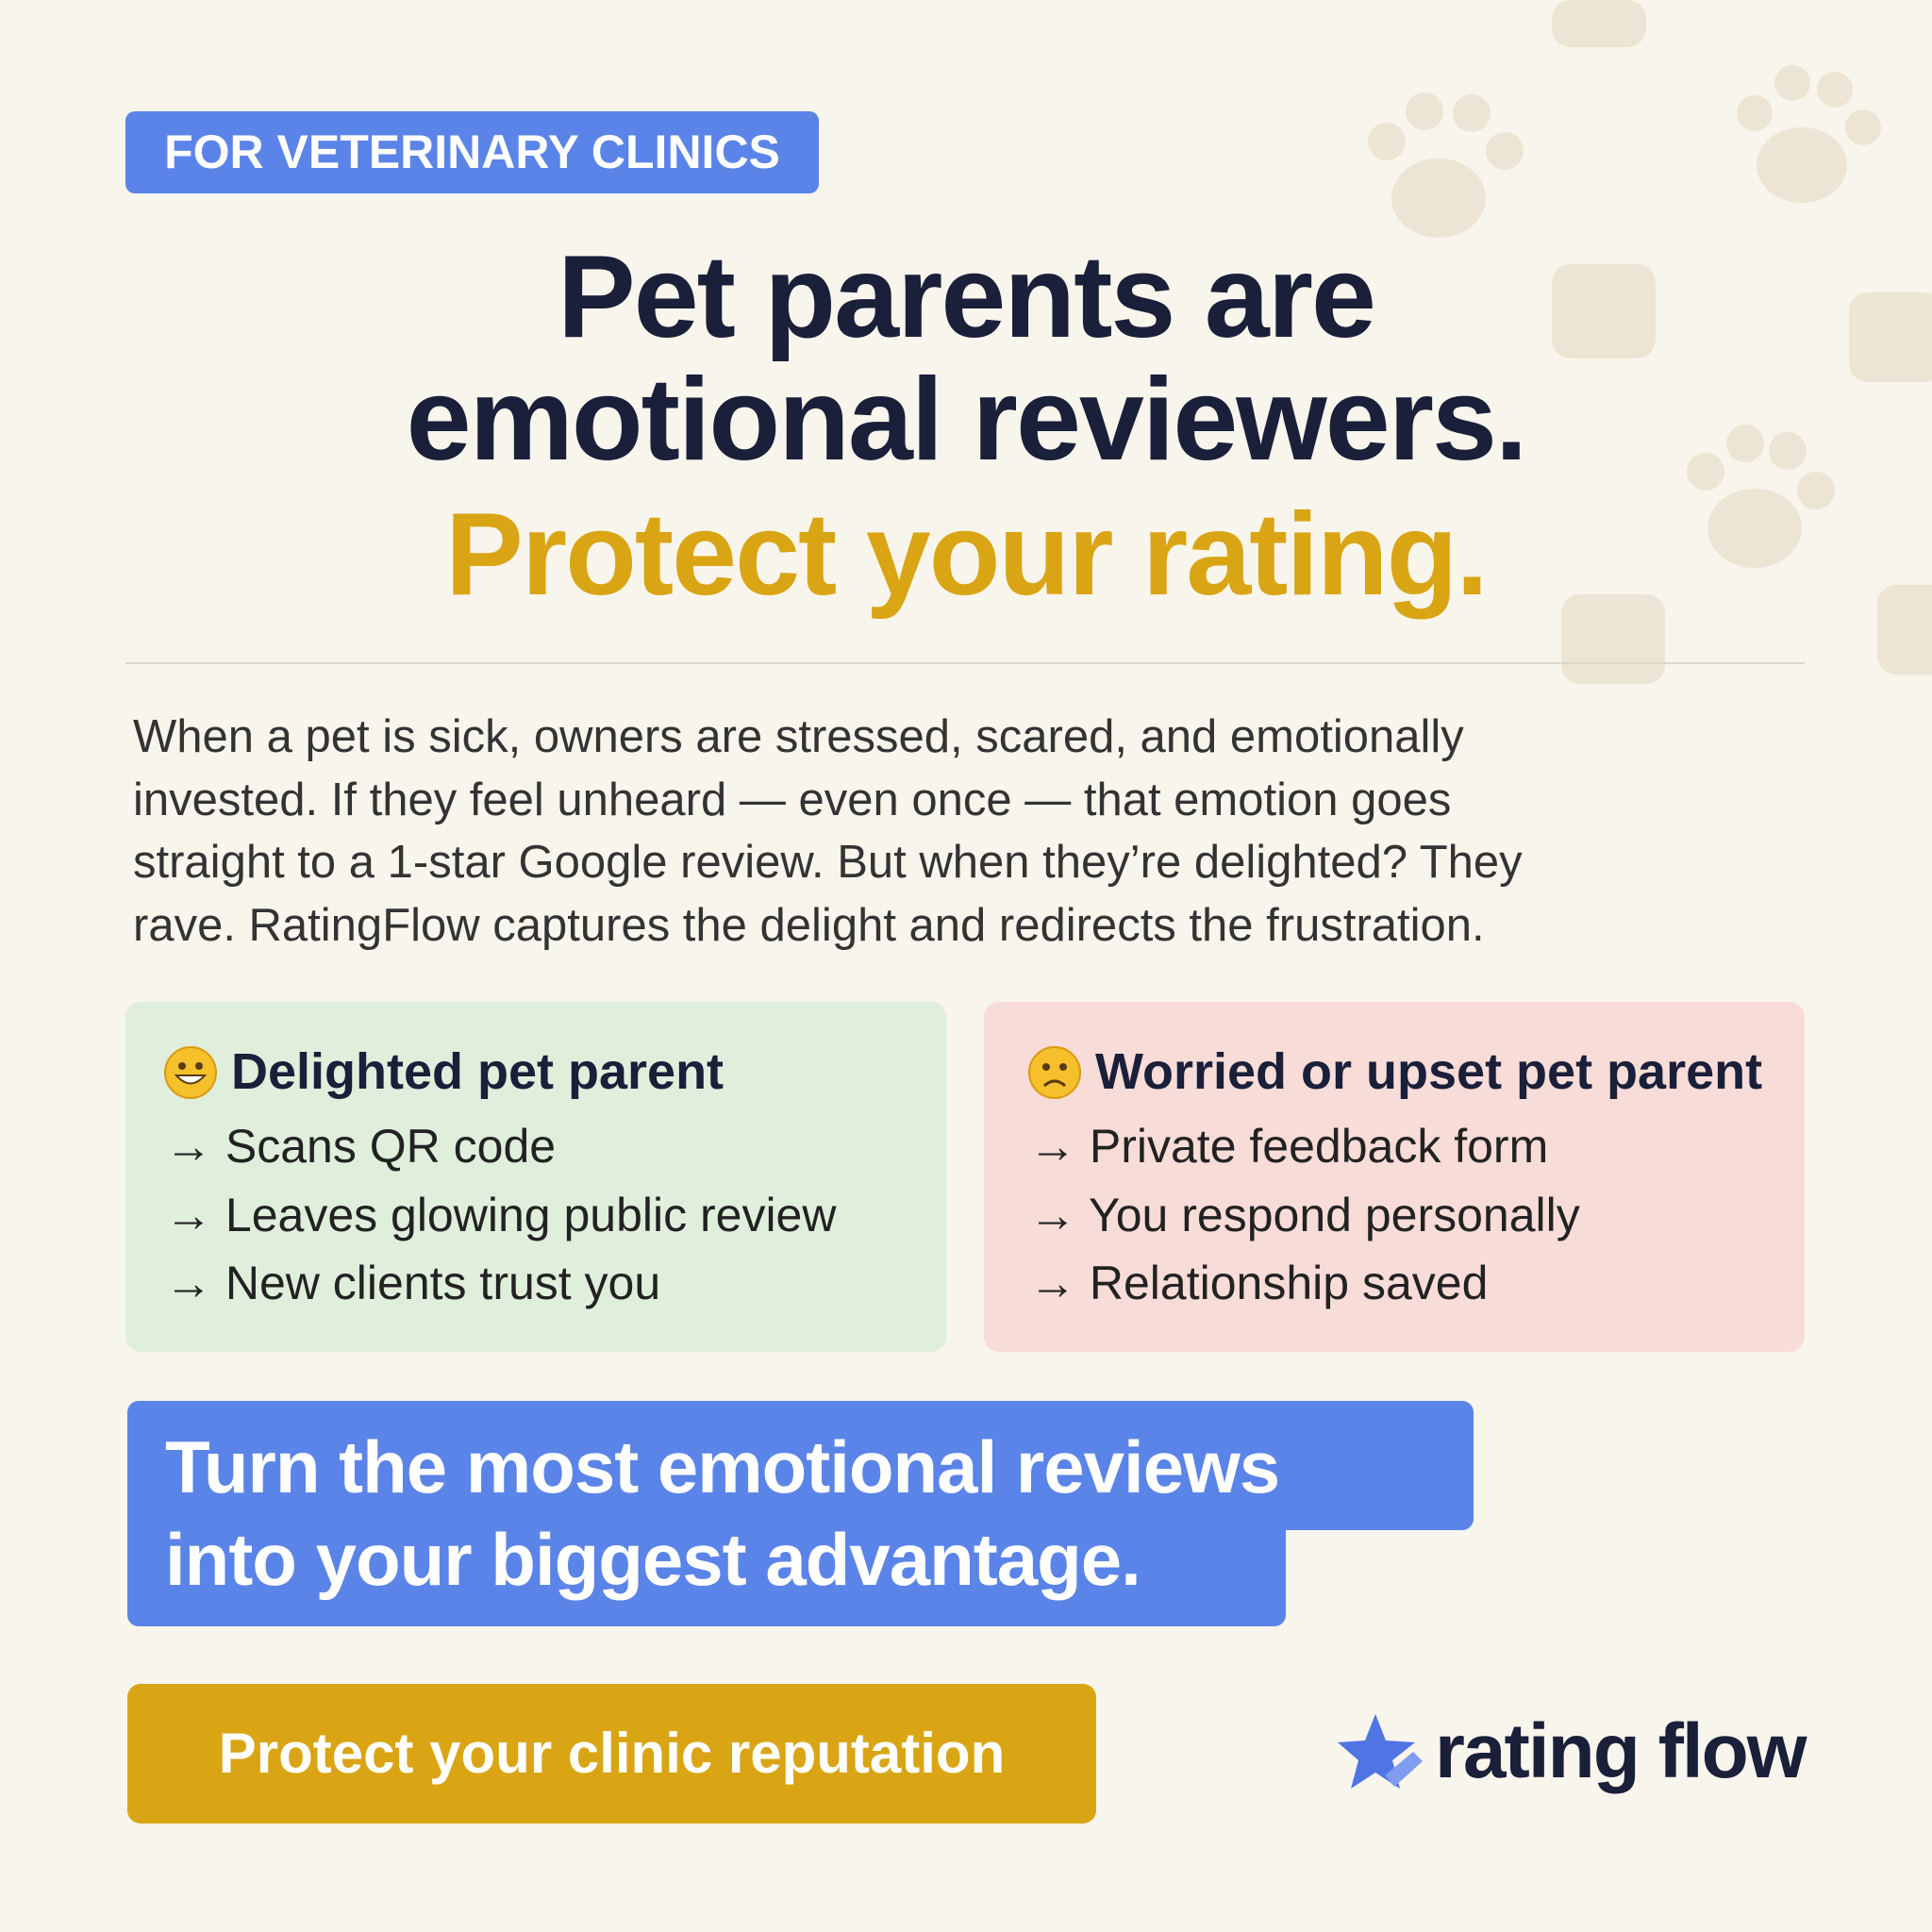  Describe the element at coordinates (535, 1177) in the screenshot. I see `card-positive` at that location.